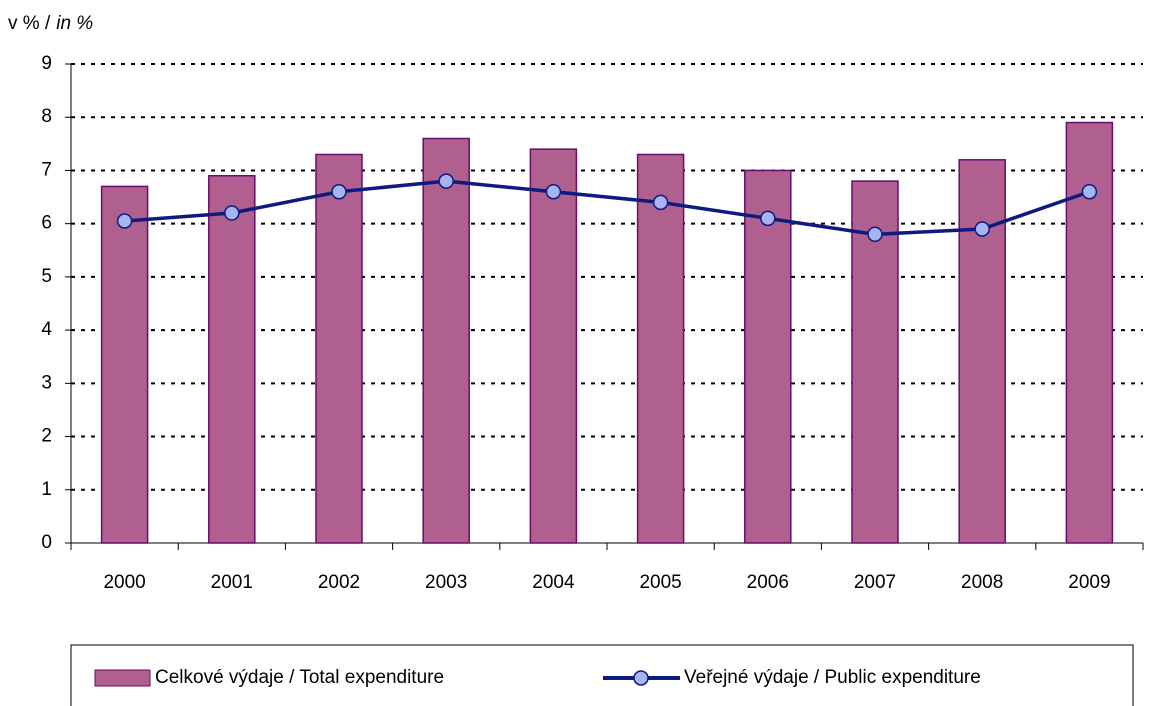 This screenshot has width=1160, height=706. What do you see at coordinates (232, 582) in the screenshot?
I see `x-tick-label: 2001` at bounding box center [232, 582].